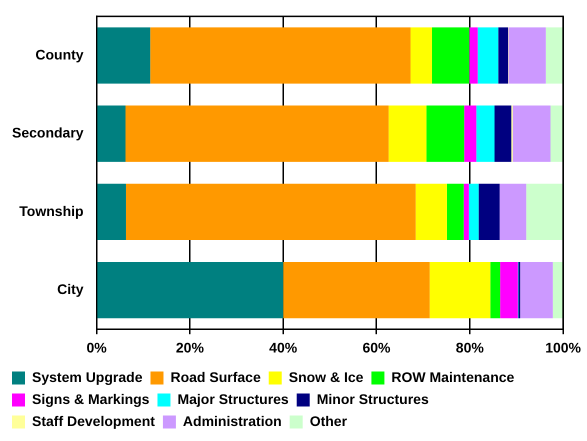 The height and width of the screenshot is (441, 587). Describe the element at coordinates (326, 376) in the screenshot. I see `legend-label: Snow & Ice` at that location.